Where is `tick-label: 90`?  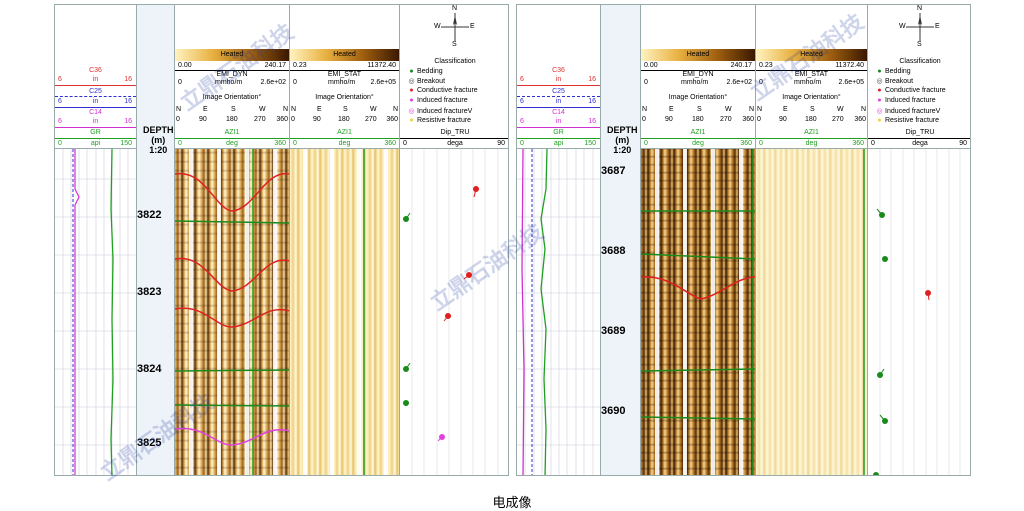 tick-label: 90 is located at coordinates (669, 119).